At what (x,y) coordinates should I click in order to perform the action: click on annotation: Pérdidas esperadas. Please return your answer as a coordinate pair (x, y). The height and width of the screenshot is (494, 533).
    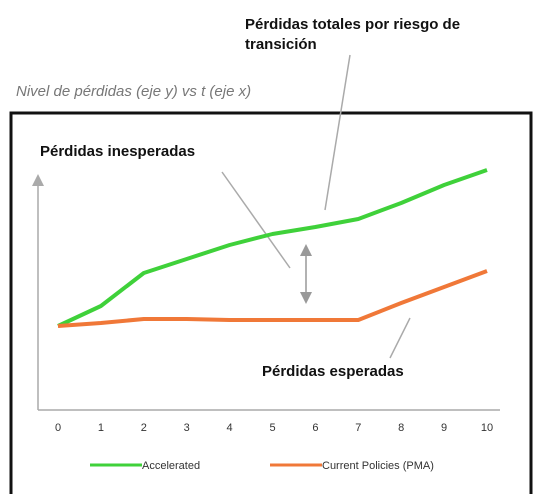
    Looking at the image, I should click on (333, 371).